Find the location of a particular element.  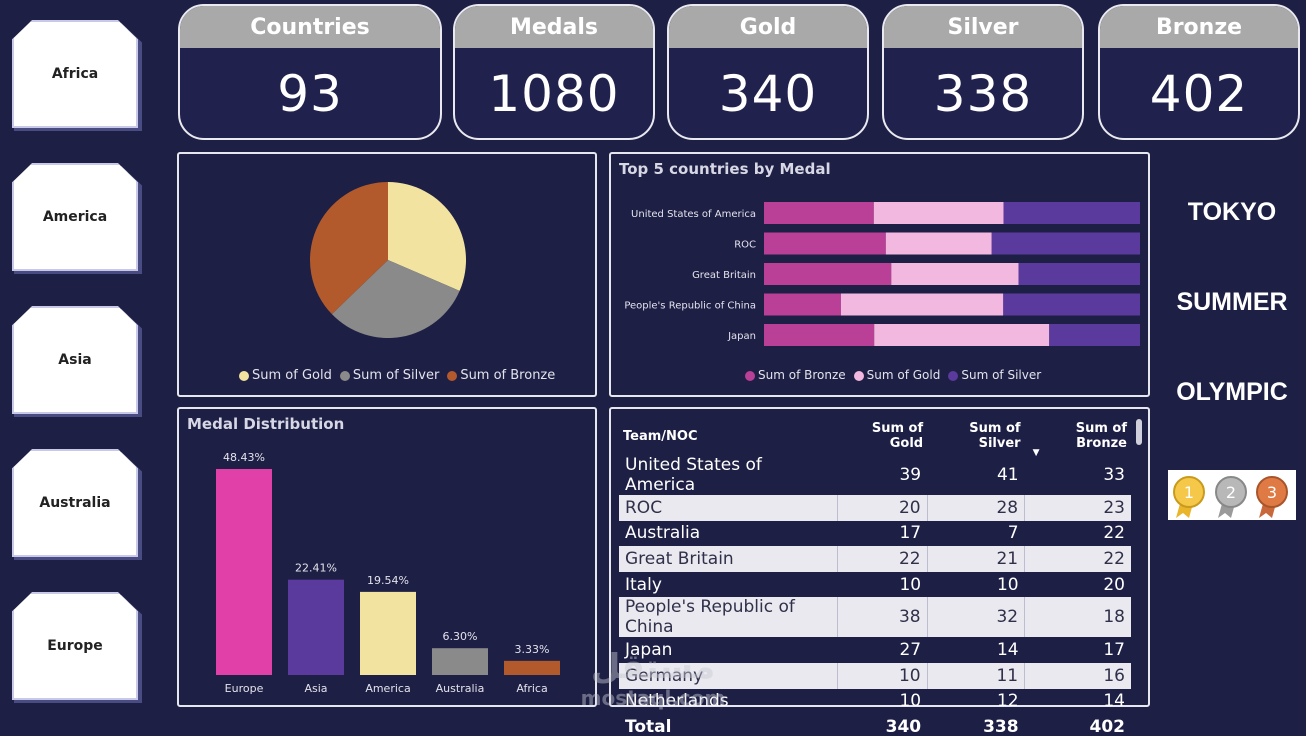

medals-image: 1 2 3 is located at coordinates (1232, 495).